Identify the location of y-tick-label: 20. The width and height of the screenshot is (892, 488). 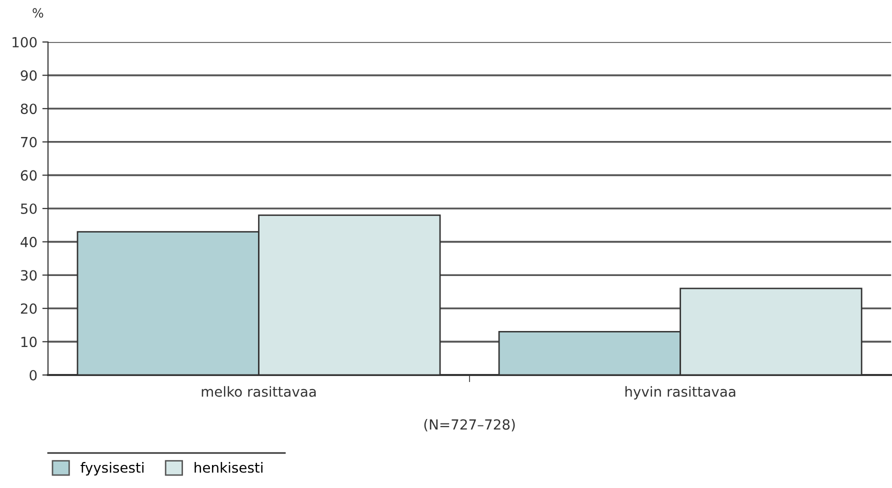
(28, 308).